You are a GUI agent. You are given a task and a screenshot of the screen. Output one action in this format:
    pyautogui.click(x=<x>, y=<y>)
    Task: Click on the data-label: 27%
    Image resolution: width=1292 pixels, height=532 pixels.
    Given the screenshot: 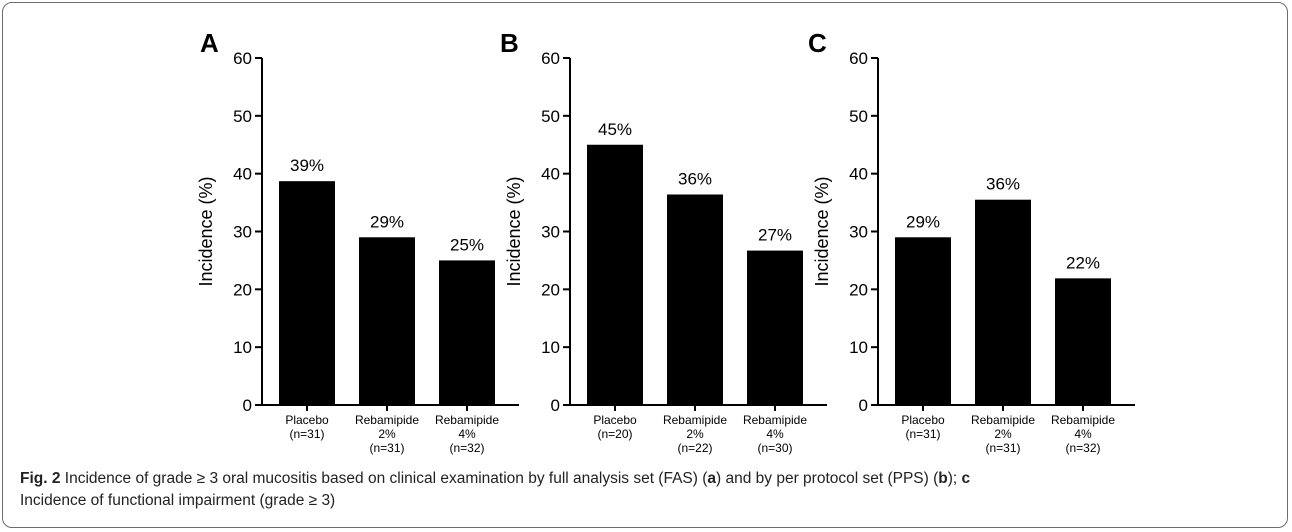 What is the action you would take?
    pyautogui.click(x=775, y=235)
    